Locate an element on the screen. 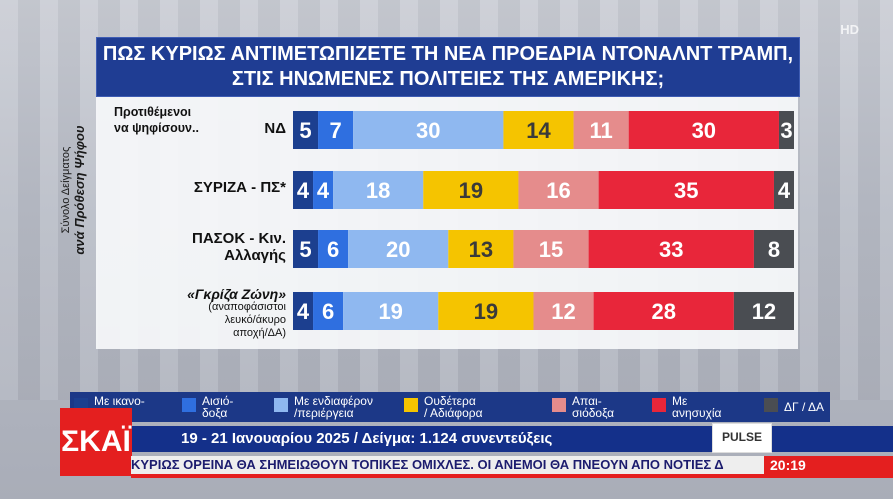  bar-value-r3-s0: 4 is located at coordinates (303, 311).